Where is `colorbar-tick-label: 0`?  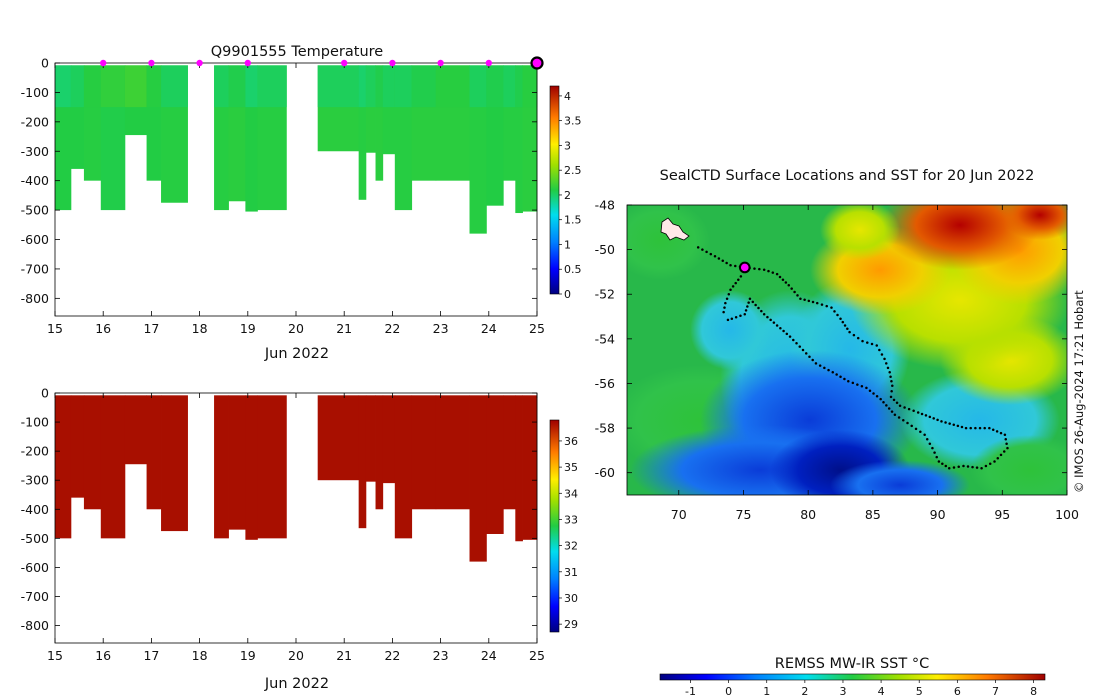 colorbar-tick-label: 0 is located at coordinates (567, 294).